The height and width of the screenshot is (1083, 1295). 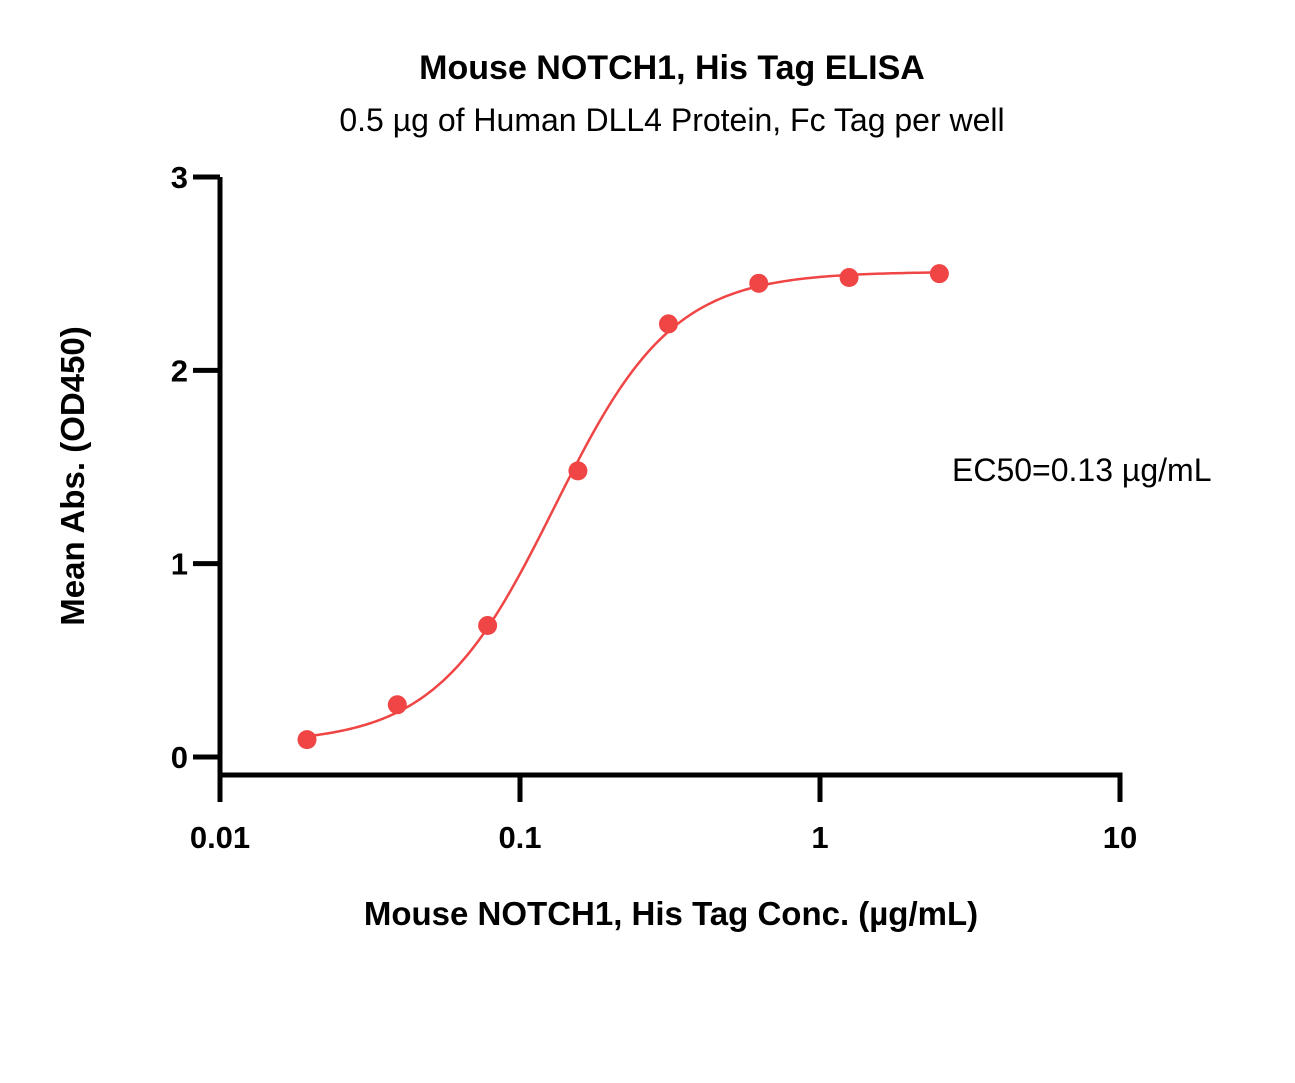 What do you see at coordinates (220, 837) in the screenshot?
I see `x-tick-label: 0.01` at bounding box center [220, 837].